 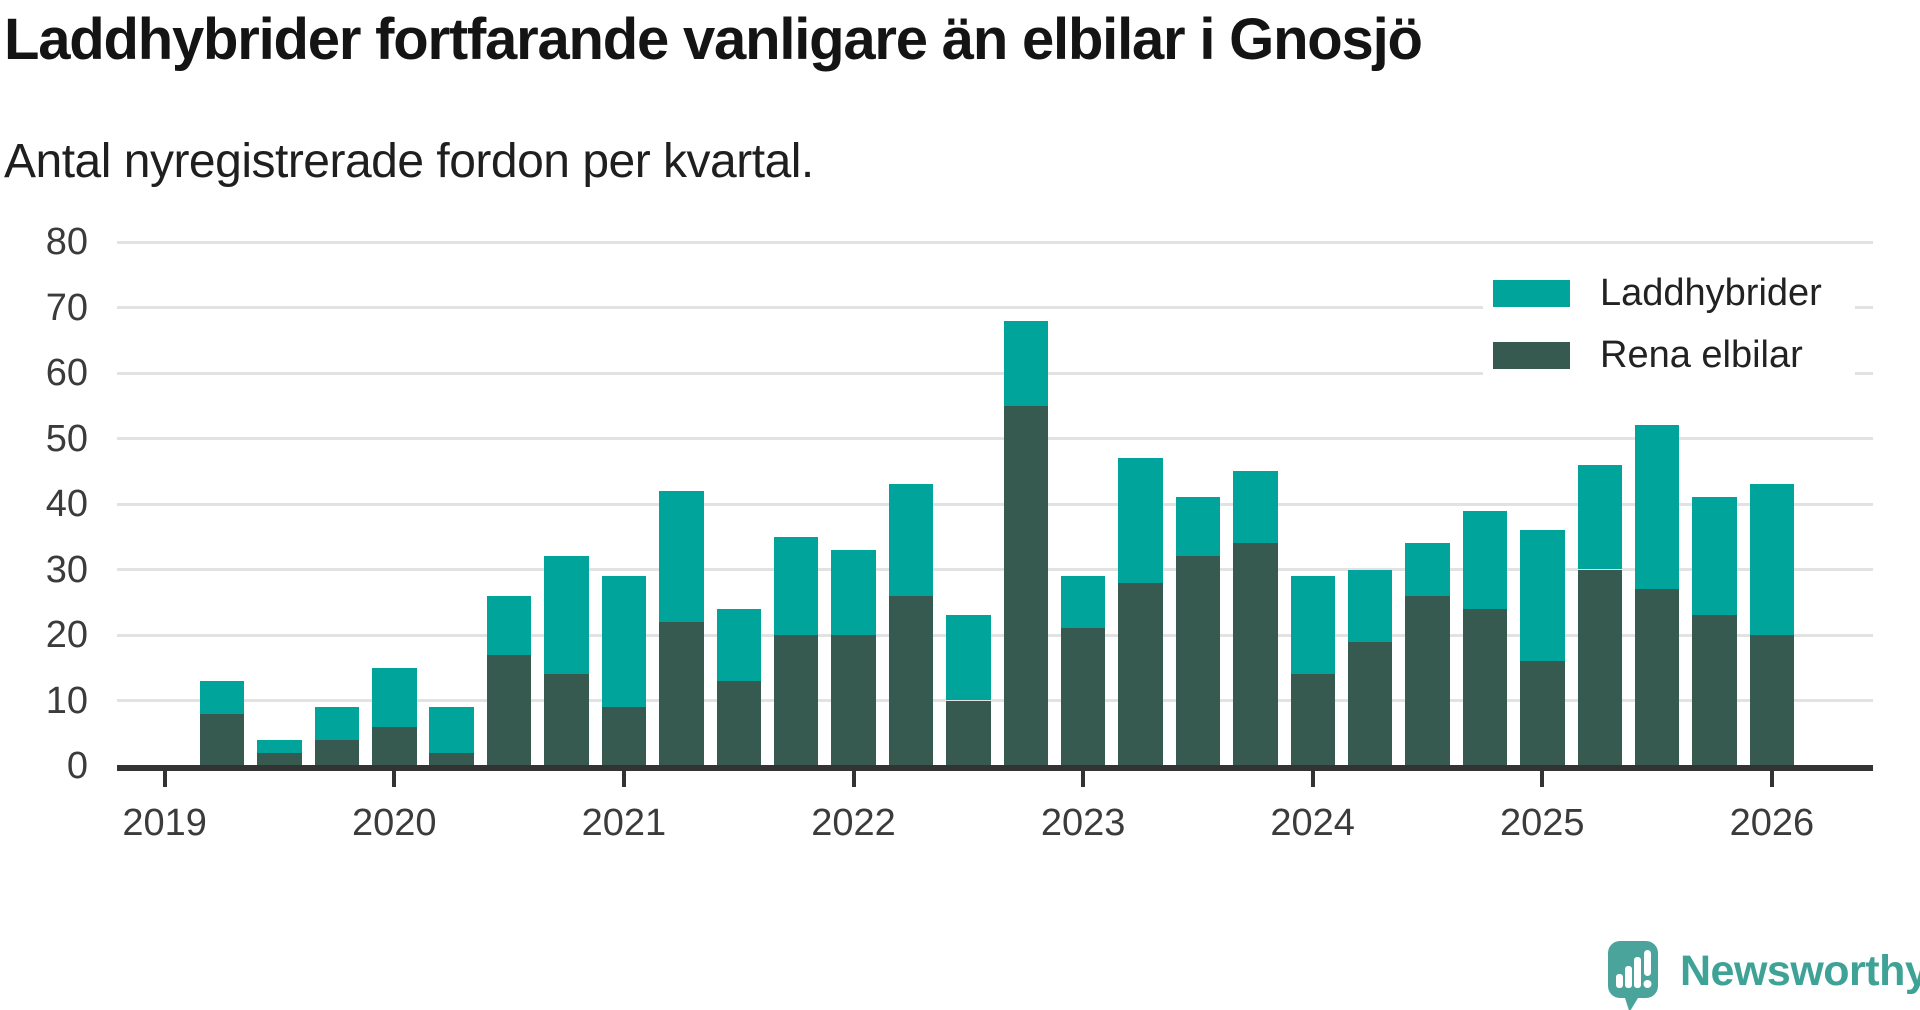 I want to click on bar-segment-laddhybrider-2020Q3, so click(x=509, y=625).